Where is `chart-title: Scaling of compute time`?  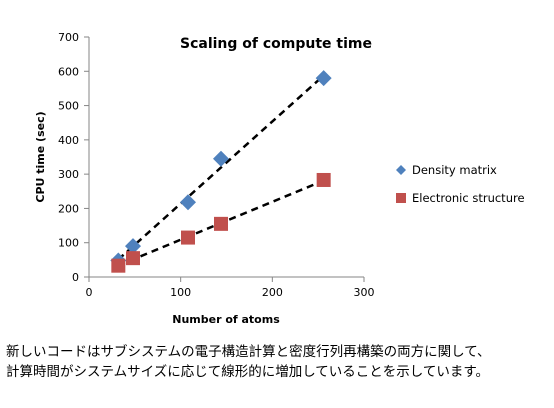
chart-title: Scaling of compute time is located at coordinates (276, 44).